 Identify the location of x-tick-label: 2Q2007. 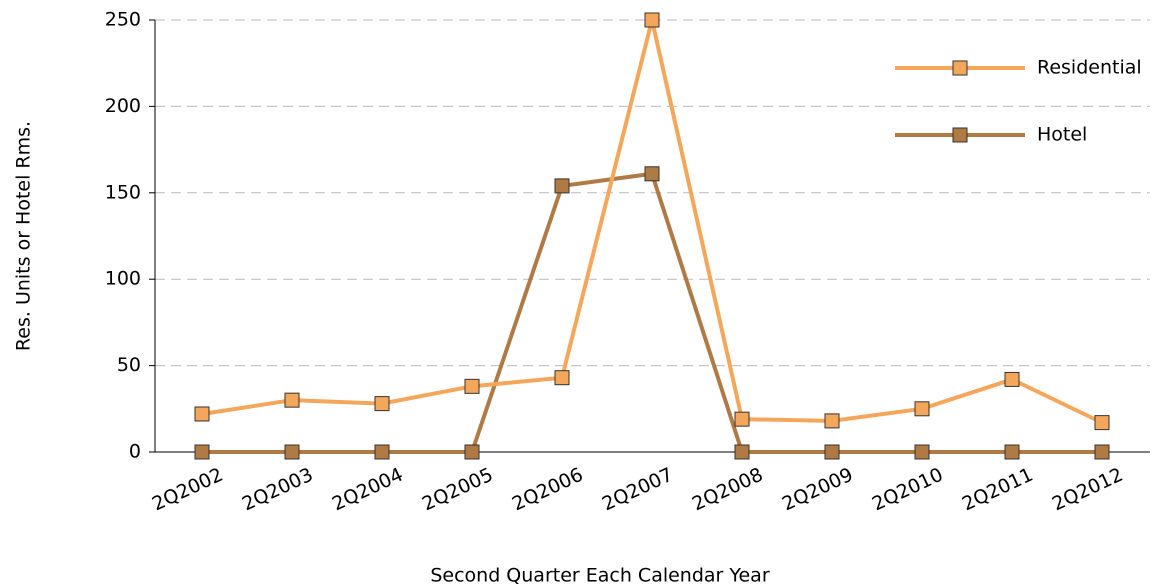
(638, 490).